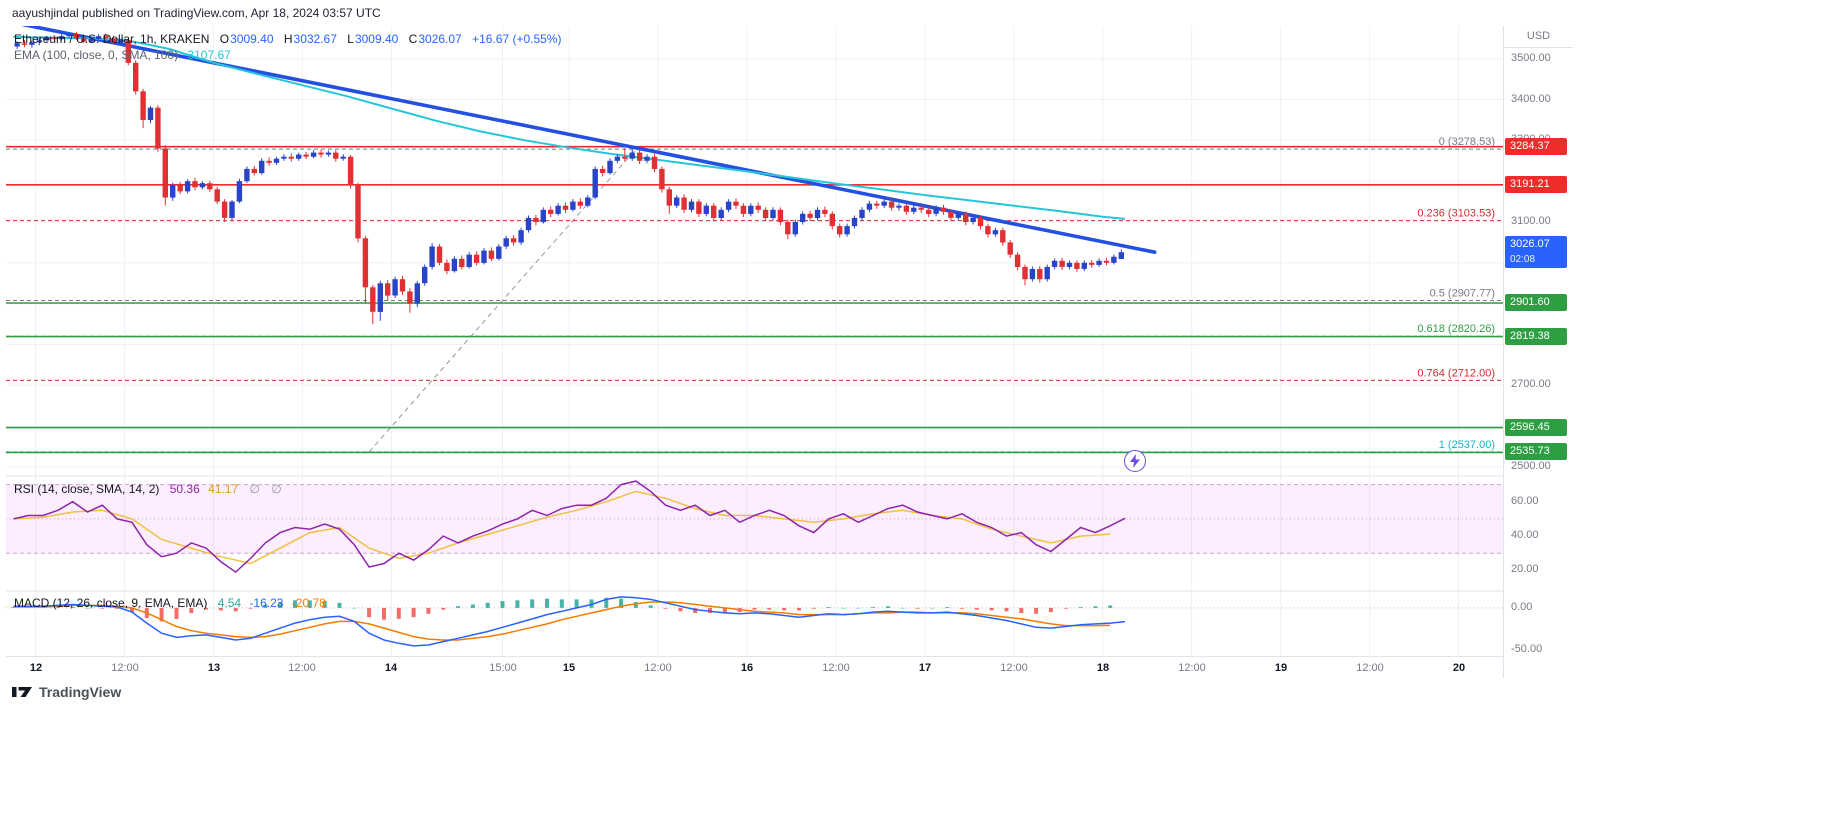 The height and width of the screenshot is (827, 1835). What do you see at coordinates (1281, 668) in the screenshot?
I see `time-axis-label: 19` at bounding box center [1281, 668].